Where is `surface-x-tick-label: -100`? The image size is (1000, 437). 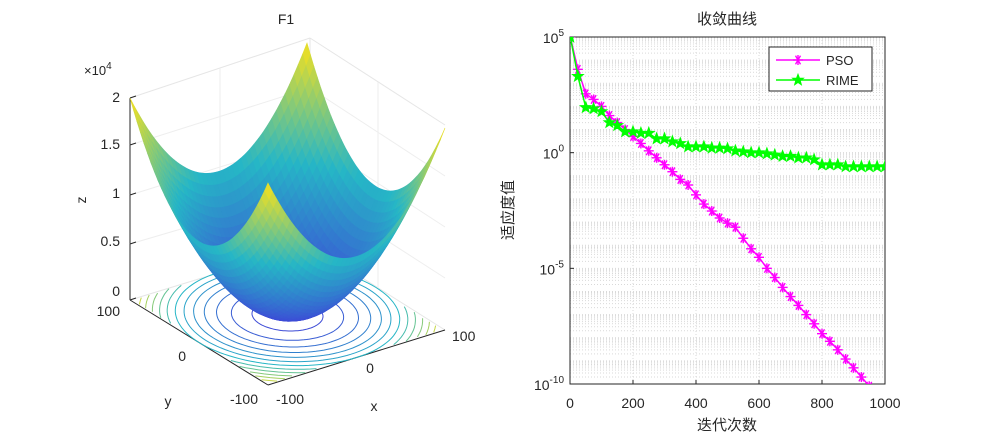
surface-x-tick-label: -100 is located at coordinates (290, 399).